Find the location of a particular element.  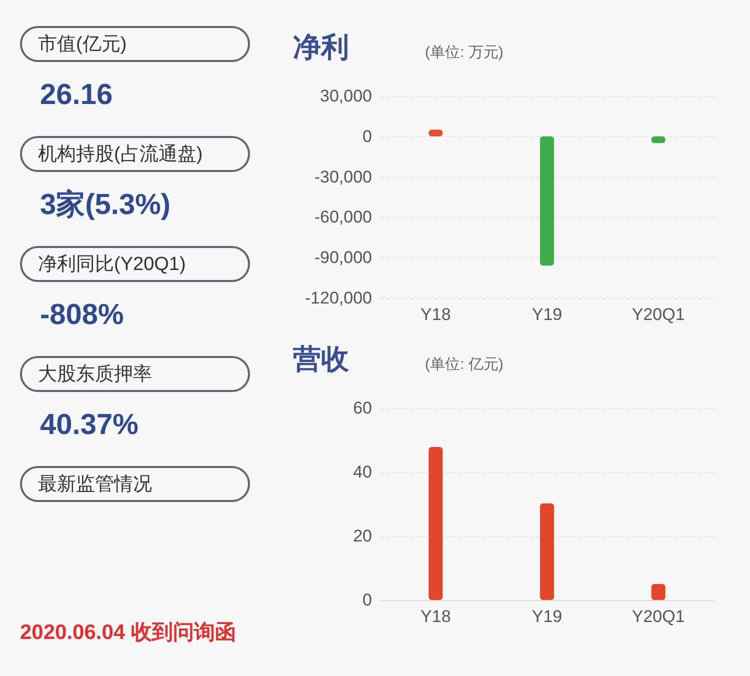

text: 大股东质押率 is located at coordinates (135, 374).